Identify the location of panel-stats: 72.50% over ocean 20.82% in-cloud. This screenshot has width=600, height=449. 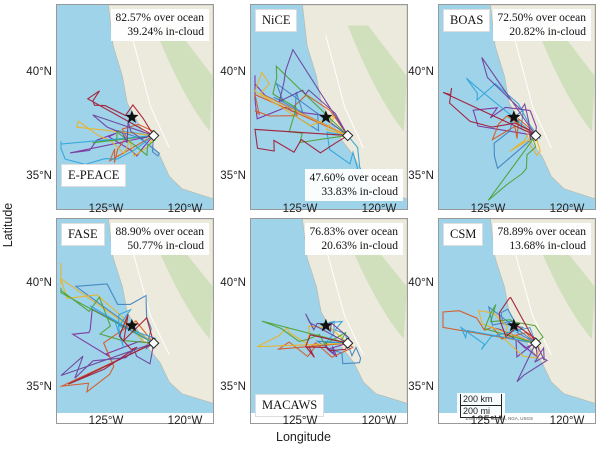
(541, 25).